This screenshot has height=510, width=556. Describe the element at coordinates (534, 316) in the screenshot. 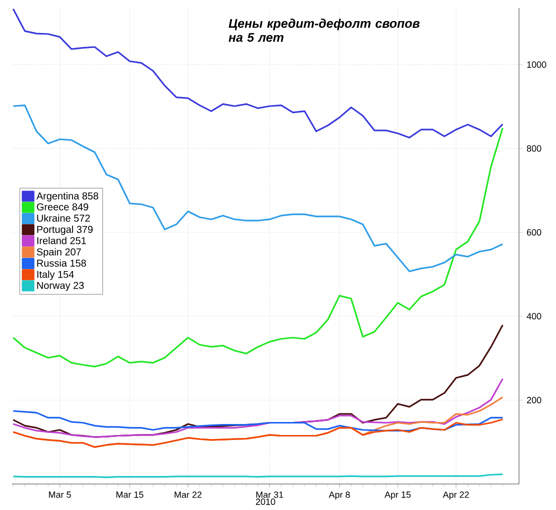

I see `y-tick-label: 400` at that location.